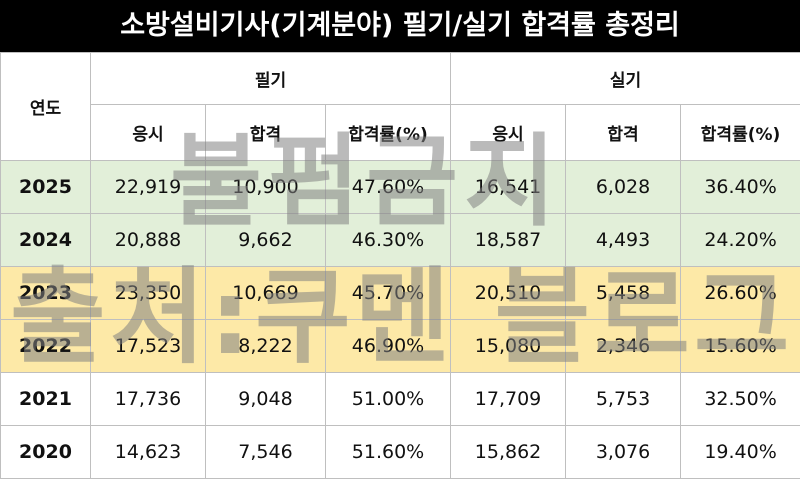  What do you see at coordinates (46, 240) in the screenshot?
I see `year-cell: 2024` at bounding box center [46, 240].